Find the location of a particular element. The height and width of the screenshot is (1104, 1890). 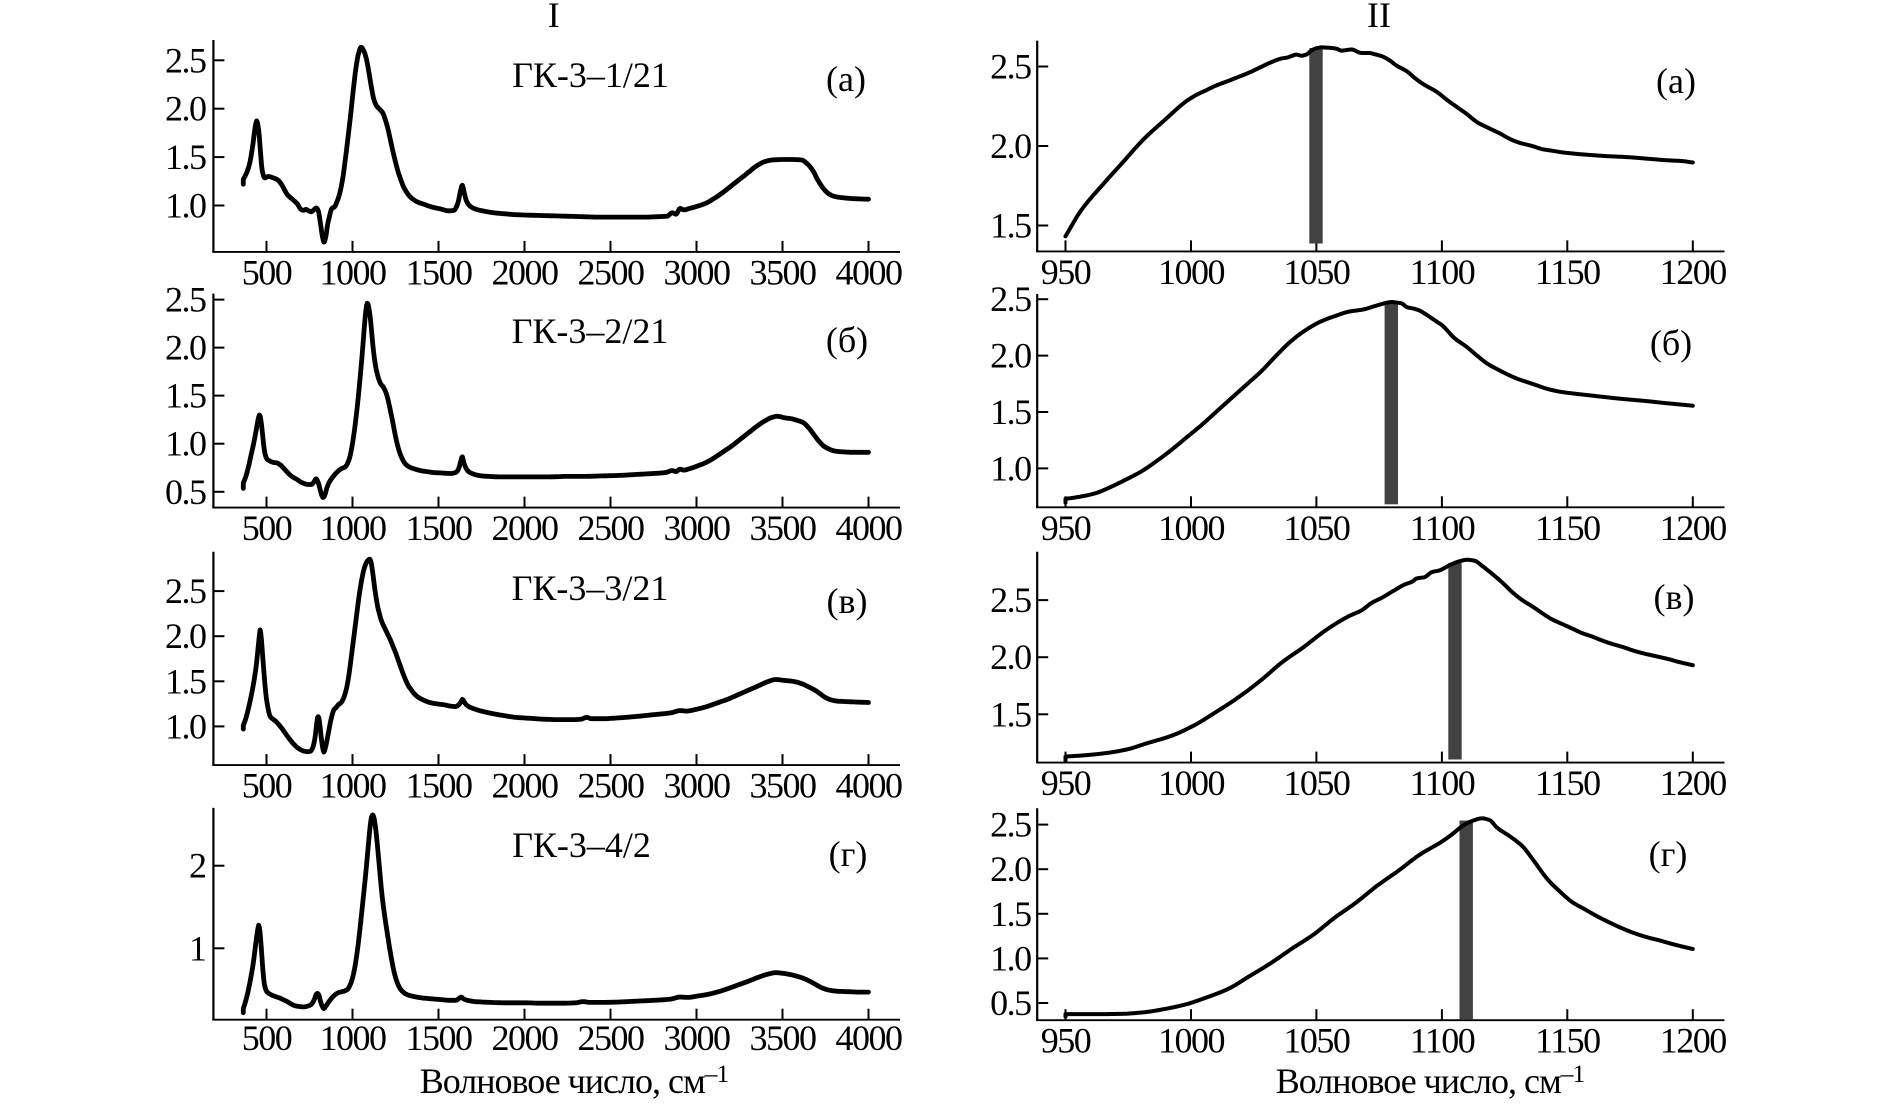

svg-text: 1 is located at coordinates (197, 948).